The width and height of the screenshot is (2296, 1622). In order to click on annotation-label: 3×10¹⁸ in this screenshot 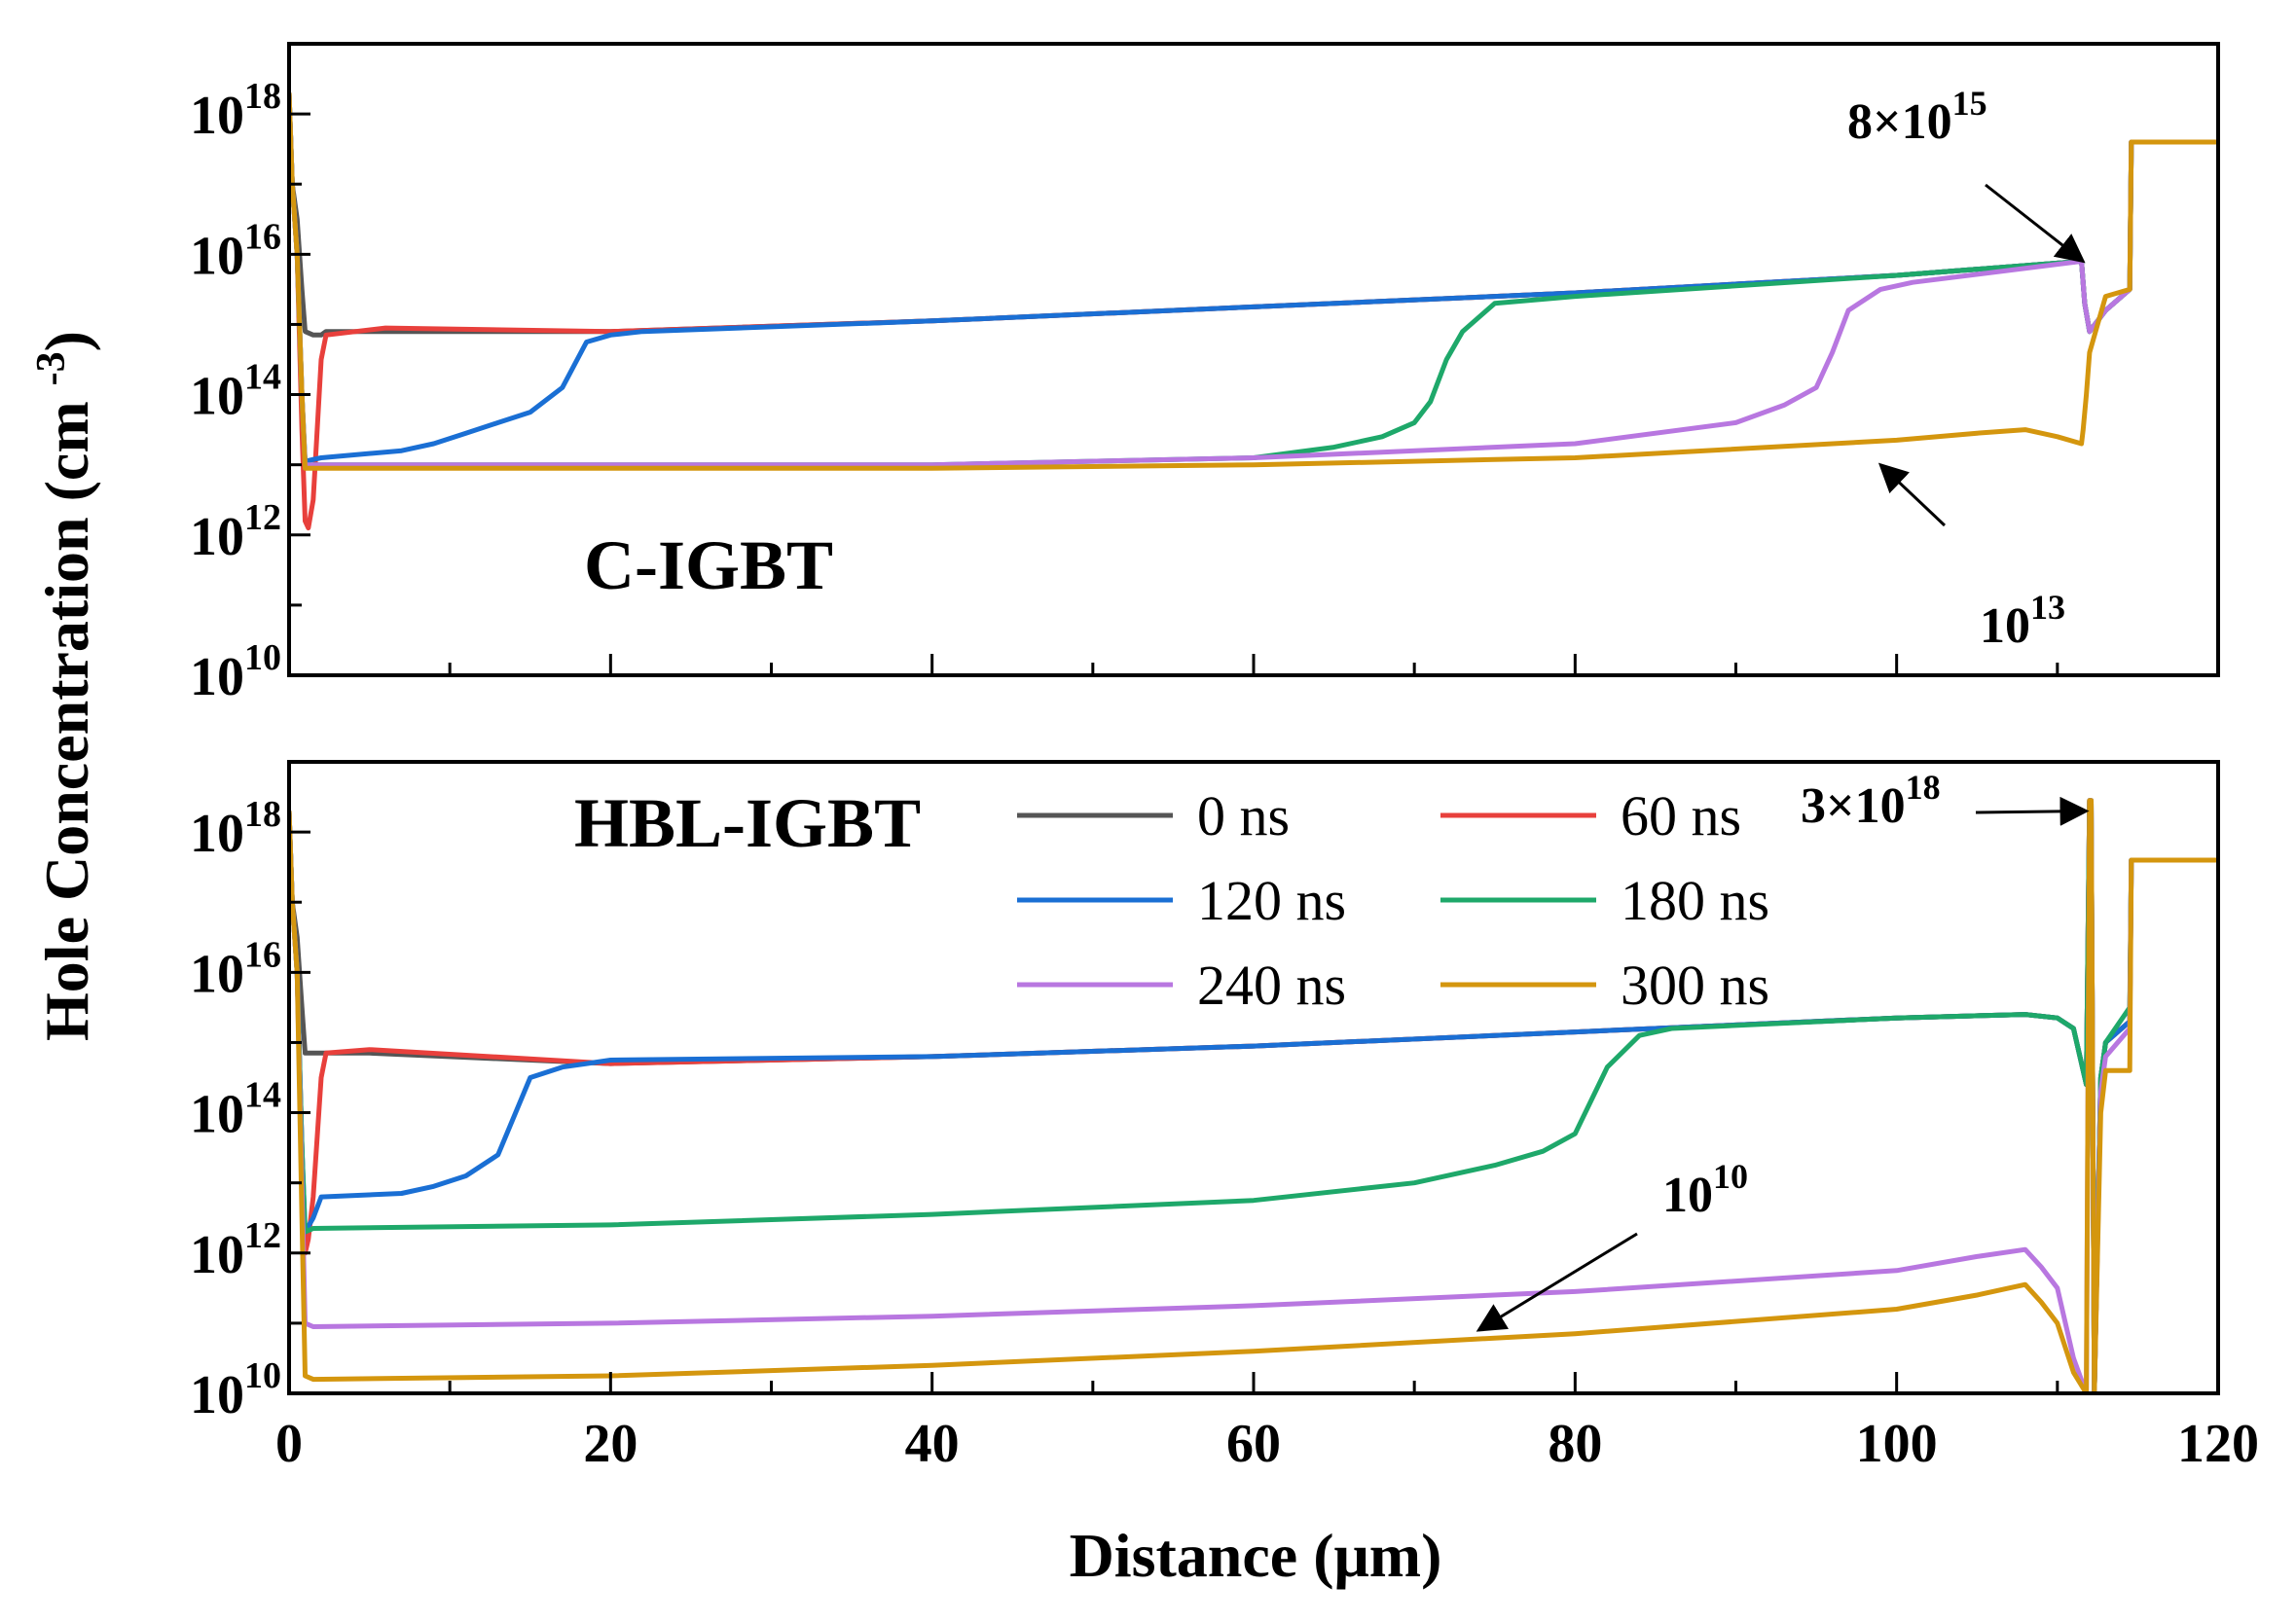, I will do `click(1871, 801)`.